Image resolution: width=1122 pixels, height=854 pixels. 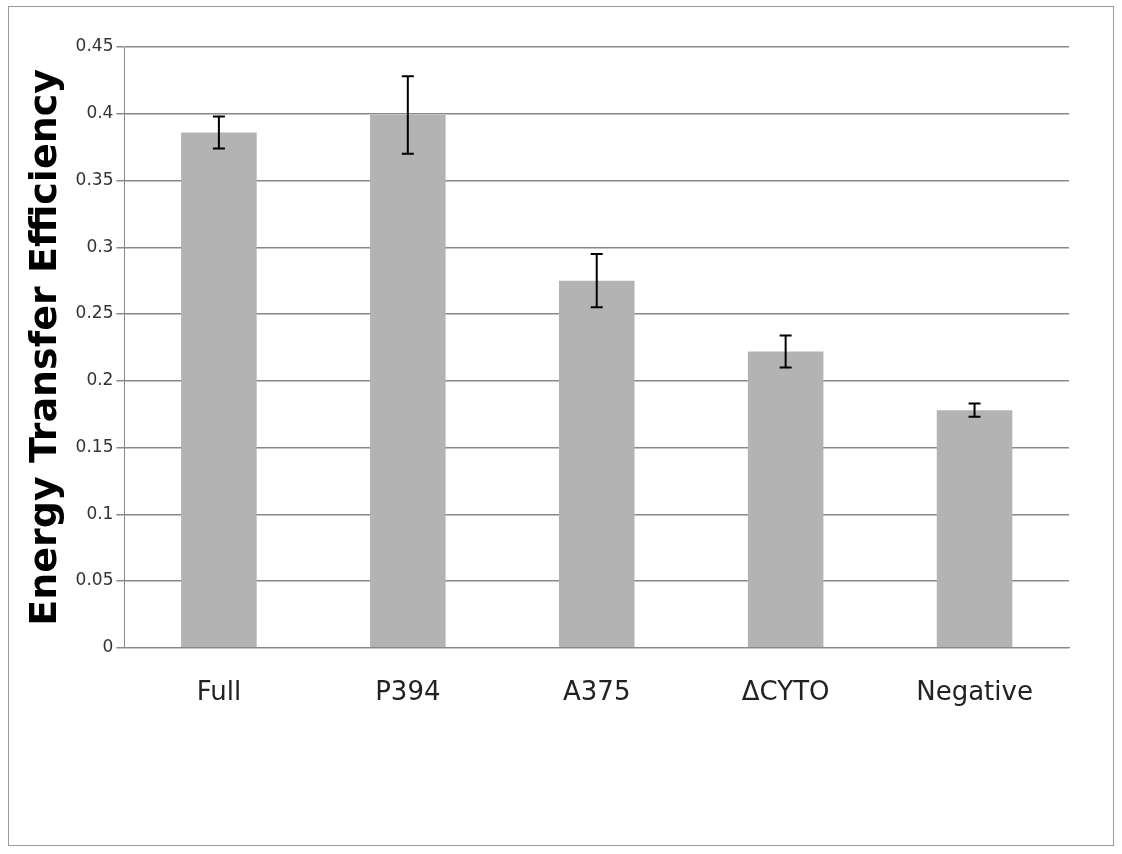 I want to click on y-tick-label: 0.1, so click(x=100, y=512).